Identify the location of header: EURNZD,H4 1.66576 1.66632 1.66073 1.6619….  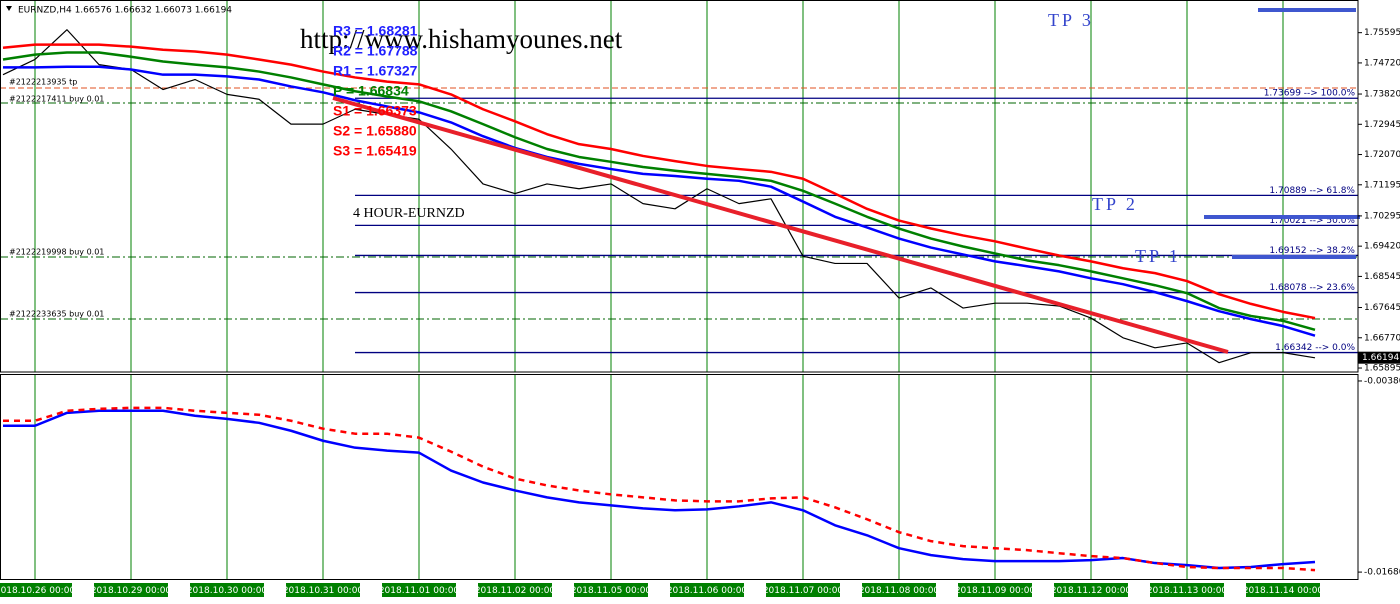
(125, 11).